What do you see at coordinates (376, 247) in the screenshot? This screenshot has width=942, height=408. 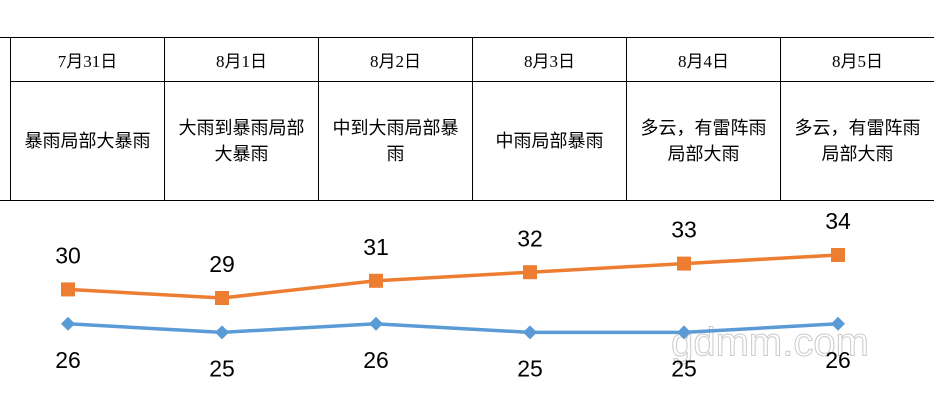 I see `value-label: 31` at bounding box center [376, 247].